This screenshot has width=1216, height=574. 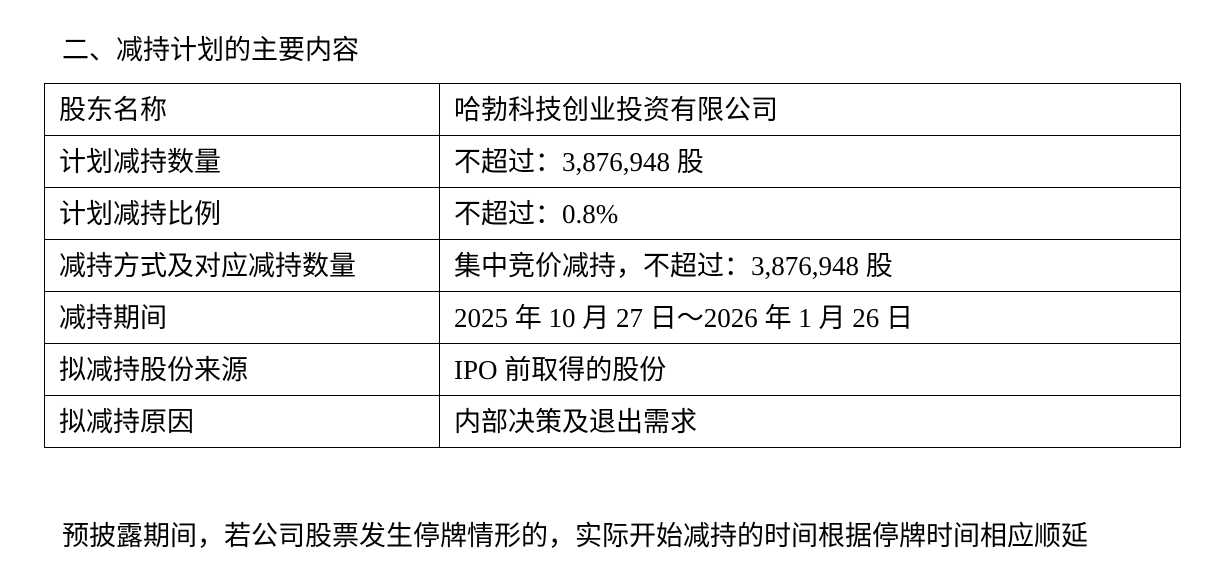 What do you see at coordinates (810, 317) in the screenshot?
I see `row-value: 2025 年 10 月 27 日～2026 年 1 月 26 日` at bounding box center [810, 317].